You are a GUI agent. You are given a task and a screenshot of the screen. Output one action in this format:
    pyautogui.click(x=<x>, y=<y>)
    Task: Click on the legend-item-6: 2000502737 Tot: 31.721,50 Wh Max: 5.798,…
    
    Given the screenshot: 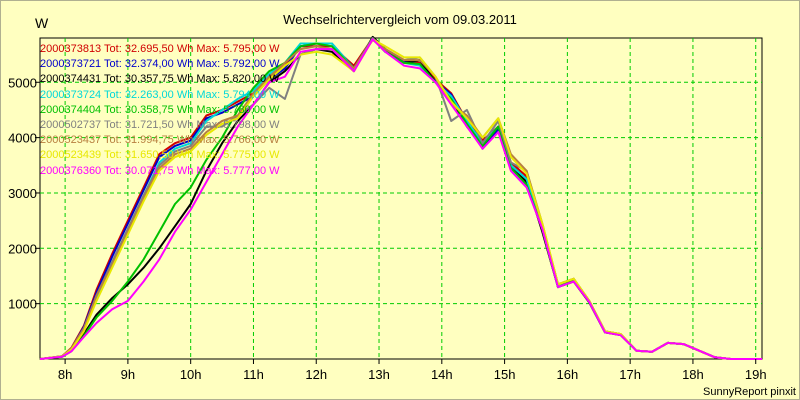 What is the action you would take?
    pyautogui.click(x=160, y=125)
    